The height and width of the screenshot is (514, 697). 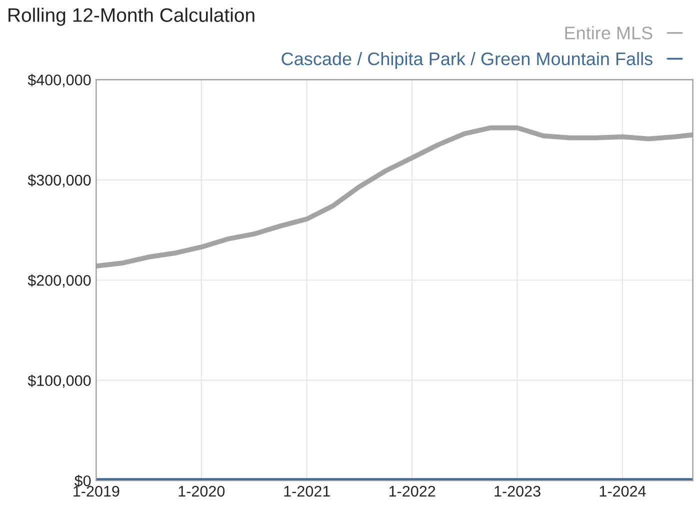 What do you see at coordinates (201, 491) in the screenshot?
I see `x-tick-label: 1-2020` at bounding box center [201, 491].